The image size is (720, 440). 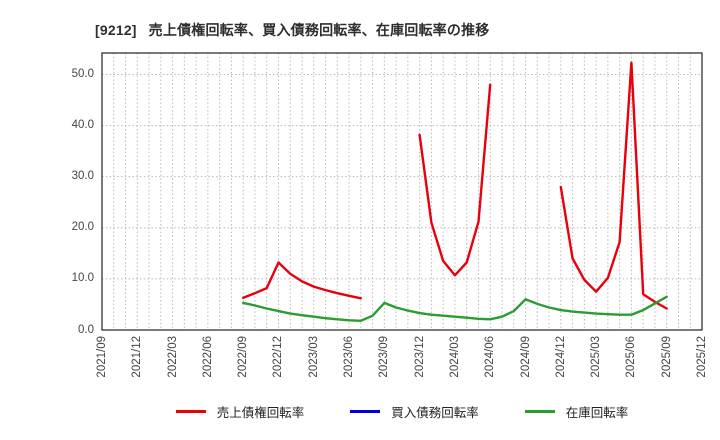 What do you see at coordinates (525, 357) in the screenshot?
I see `x-tick-label: 2024/09` at bounding box center [525, 357].